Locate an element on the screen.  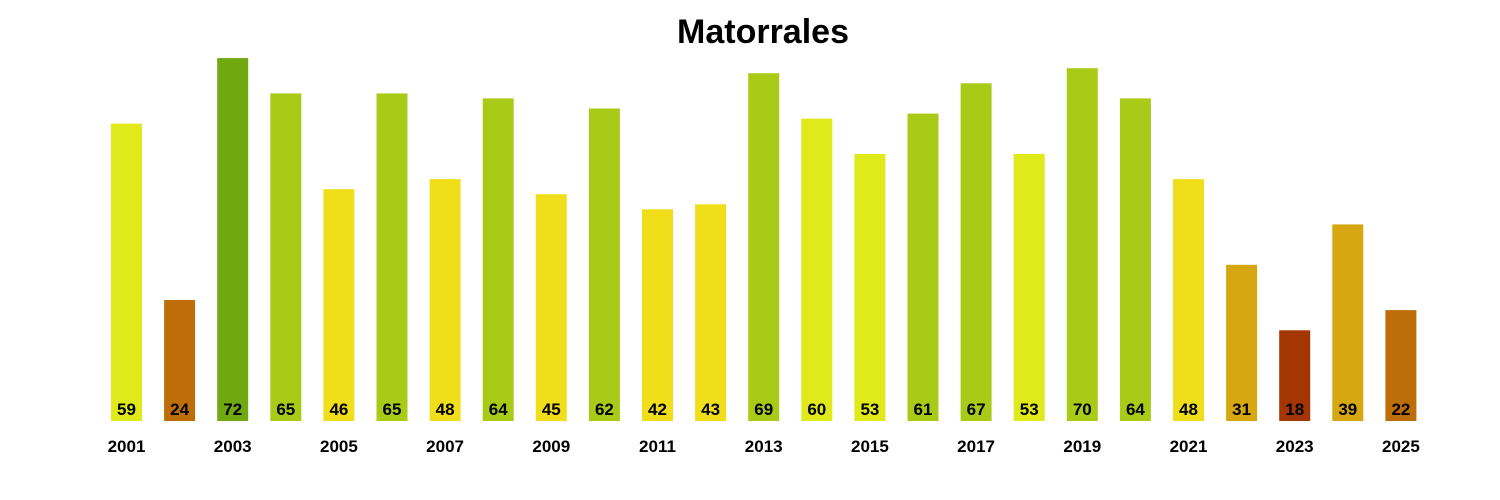
bar-2013 is located at coordinates (764, 247).